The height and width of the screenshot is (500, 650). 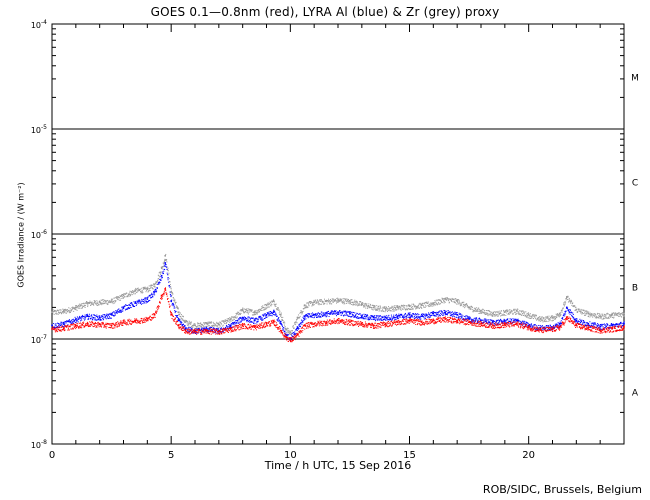 What do you see at coordinates (635, 184) in the screenshot?
I see `flare-class-label: C` at bounding box center [635, 184].